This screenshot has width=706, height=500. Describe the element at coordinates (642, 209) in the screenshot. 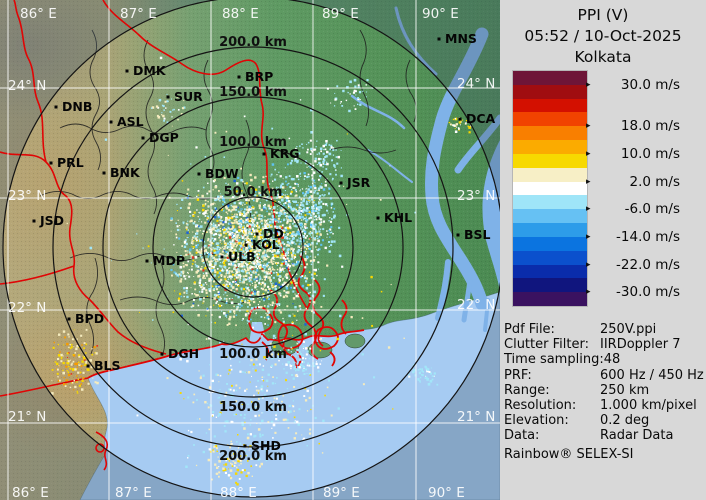

I see `legend-tick: ▸ -6.0 m/s` at that location.